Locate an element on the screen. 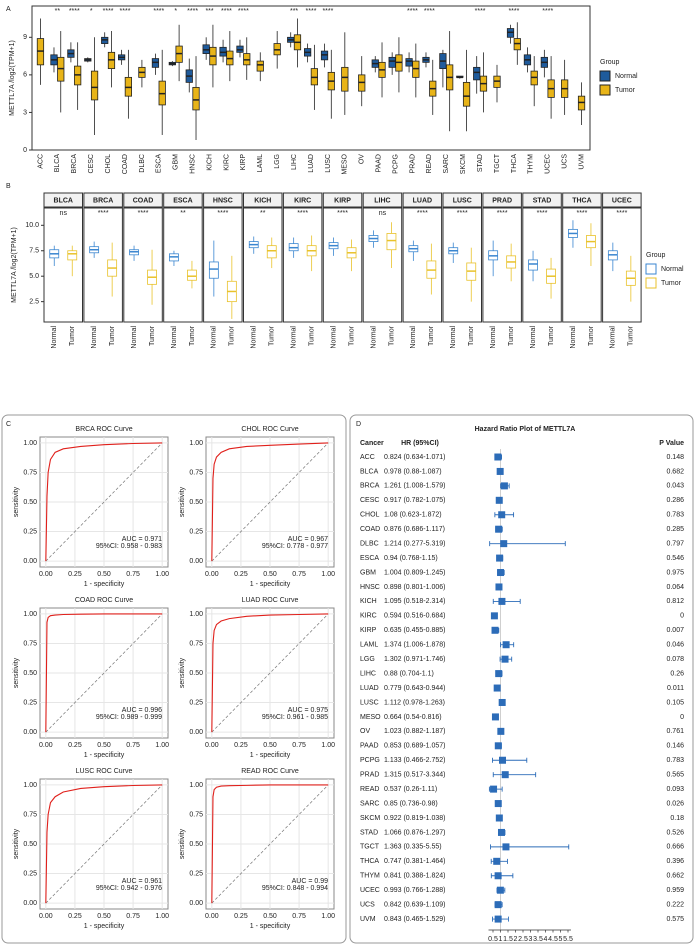 This screenshot has height=945, width=695. cancer-label: OV is located at coordinates (365, 731).